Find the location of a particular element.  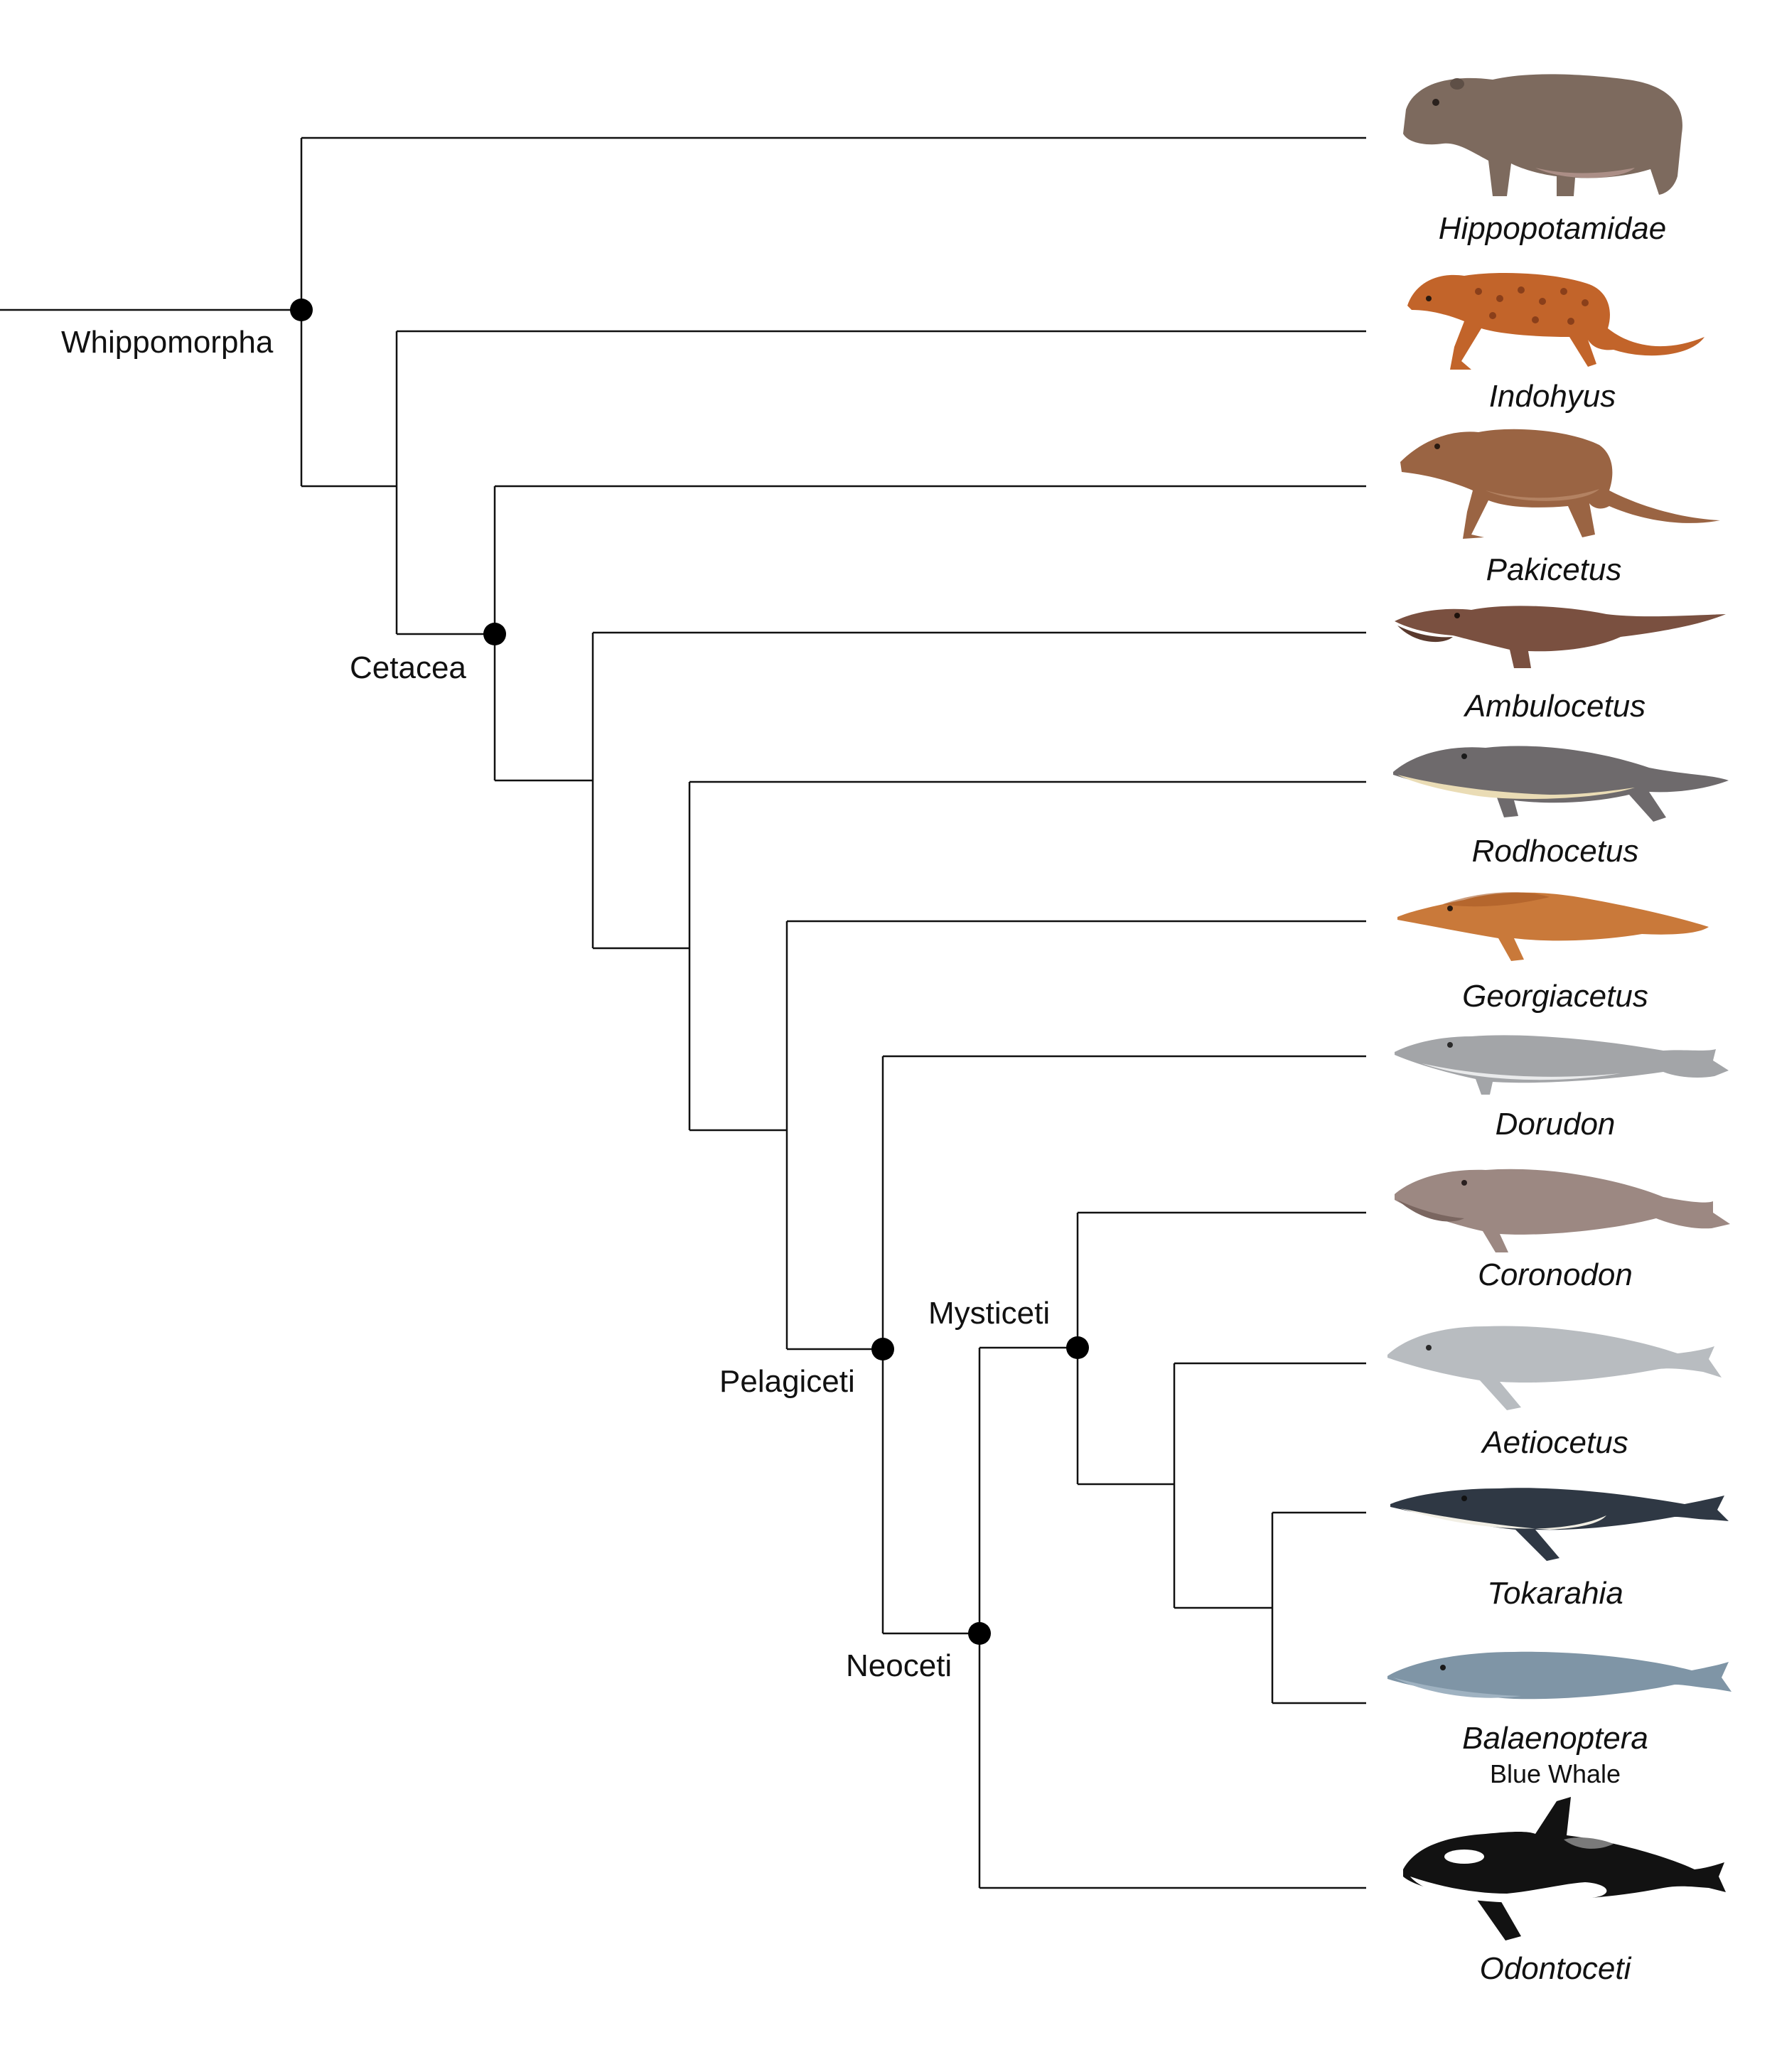

taxon-label-odontoceti: Odontoceti is located at coordinates (1556, 1969).